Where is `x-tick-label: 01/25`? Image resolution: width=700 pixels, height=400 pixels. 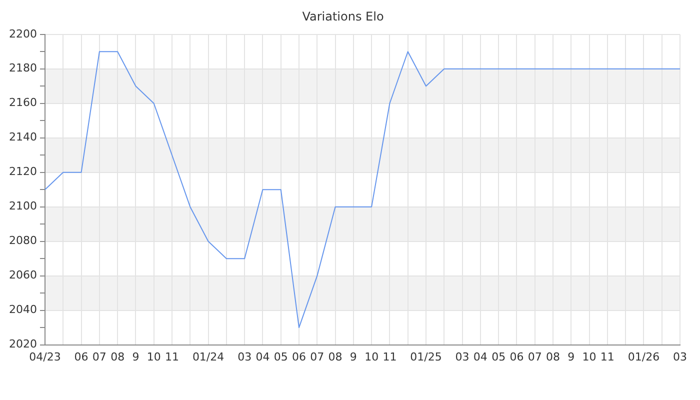
x-tick-label: 01/25 is located at coordinates (426, 357).